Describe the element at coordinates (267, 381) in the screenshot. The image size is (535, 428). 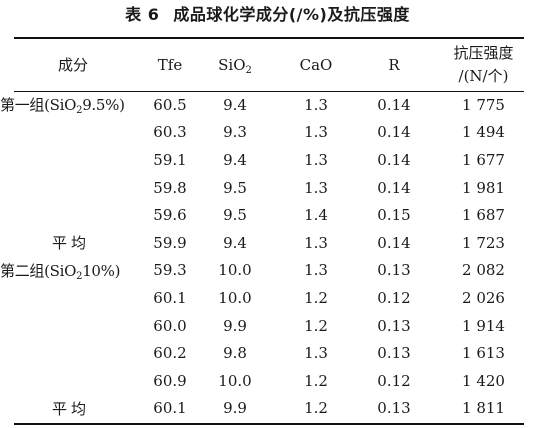
I see `table-row: 60.9 10.0 1.2 0.12 1 420` at that location.